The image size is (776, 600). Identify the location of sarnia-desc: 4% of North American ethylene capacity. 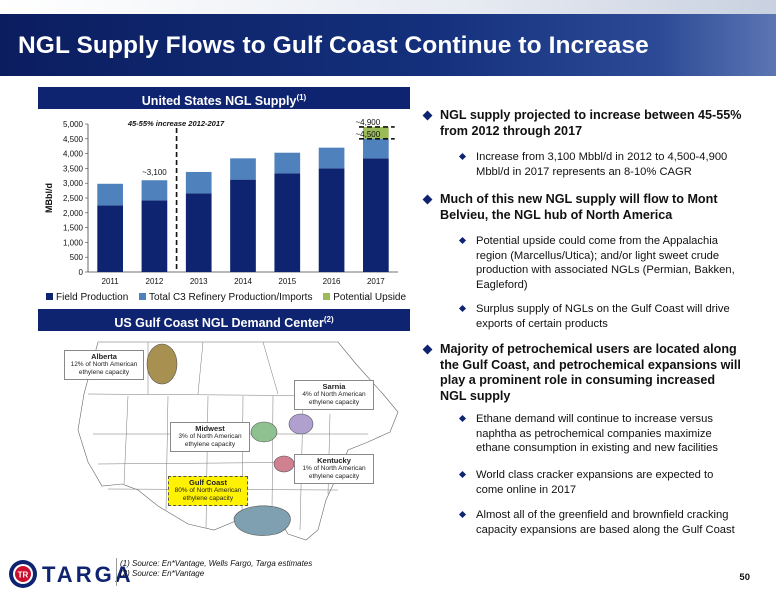
(334, 398).